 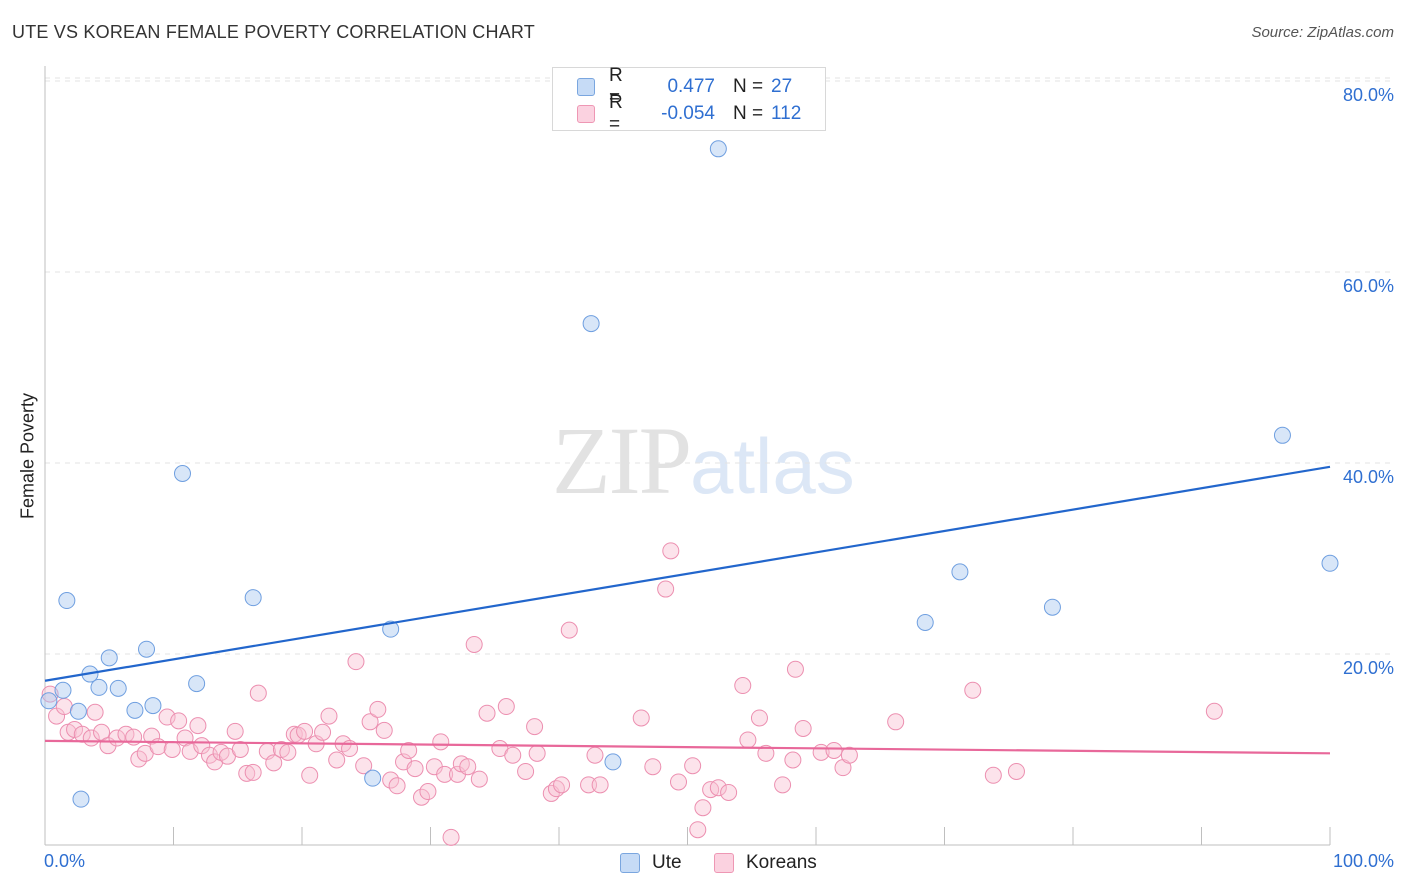 What do you see at coordinates (651, 863) in the screenshot?
I see `legend-item-ute: Ute` at bounding box center [651, 863].